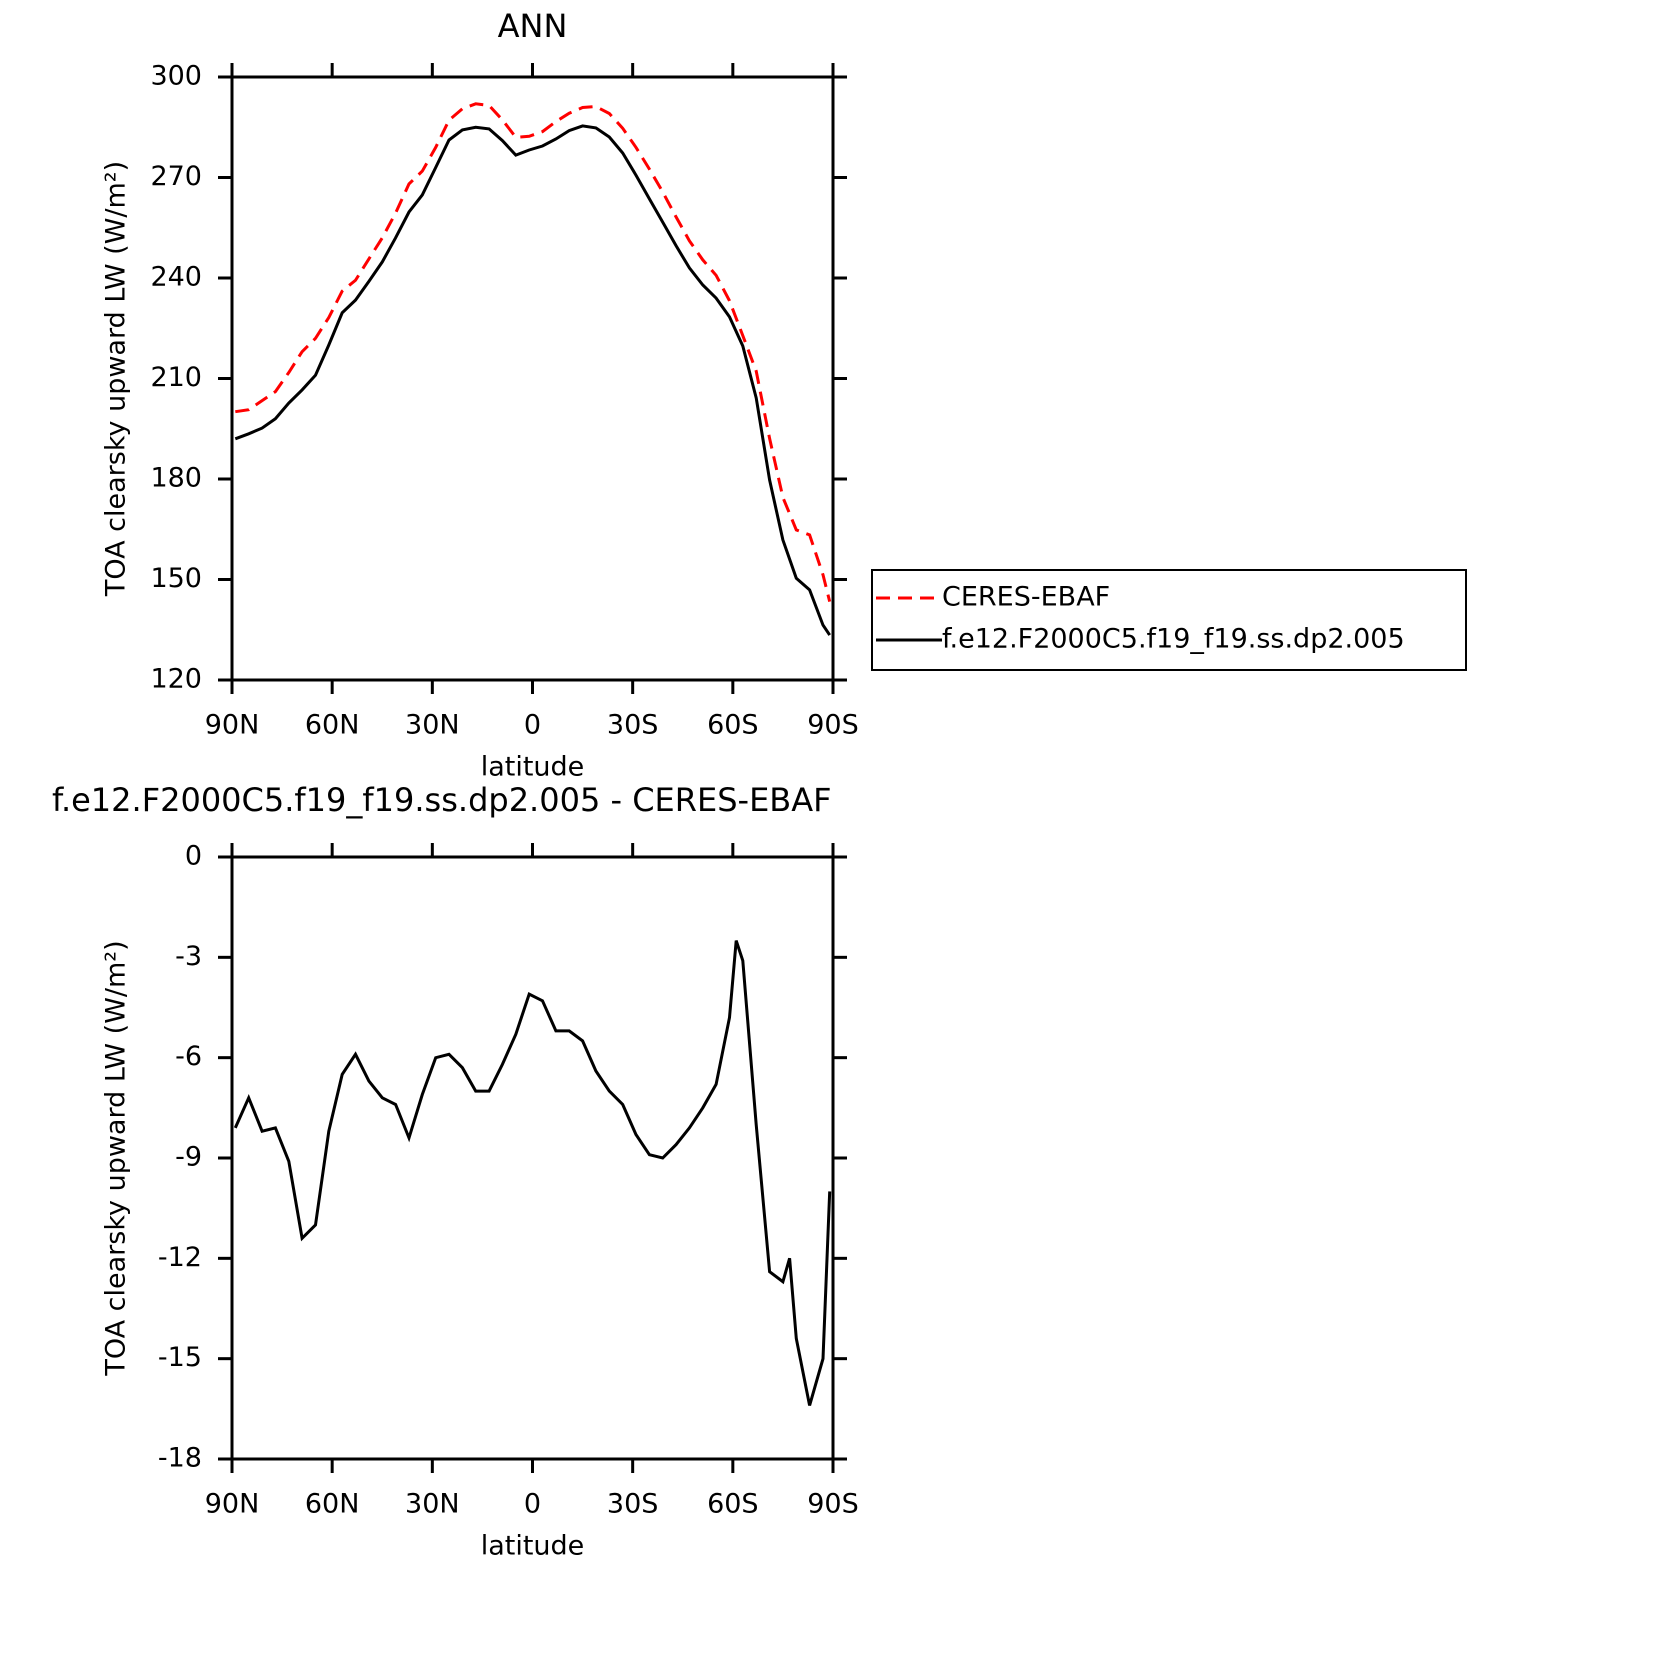 The width and height of the screenshot is (1661, 1663). Describe the element at coordinates (176, 478) in the screenshot. I see `y-tick-label: 180` at that location.